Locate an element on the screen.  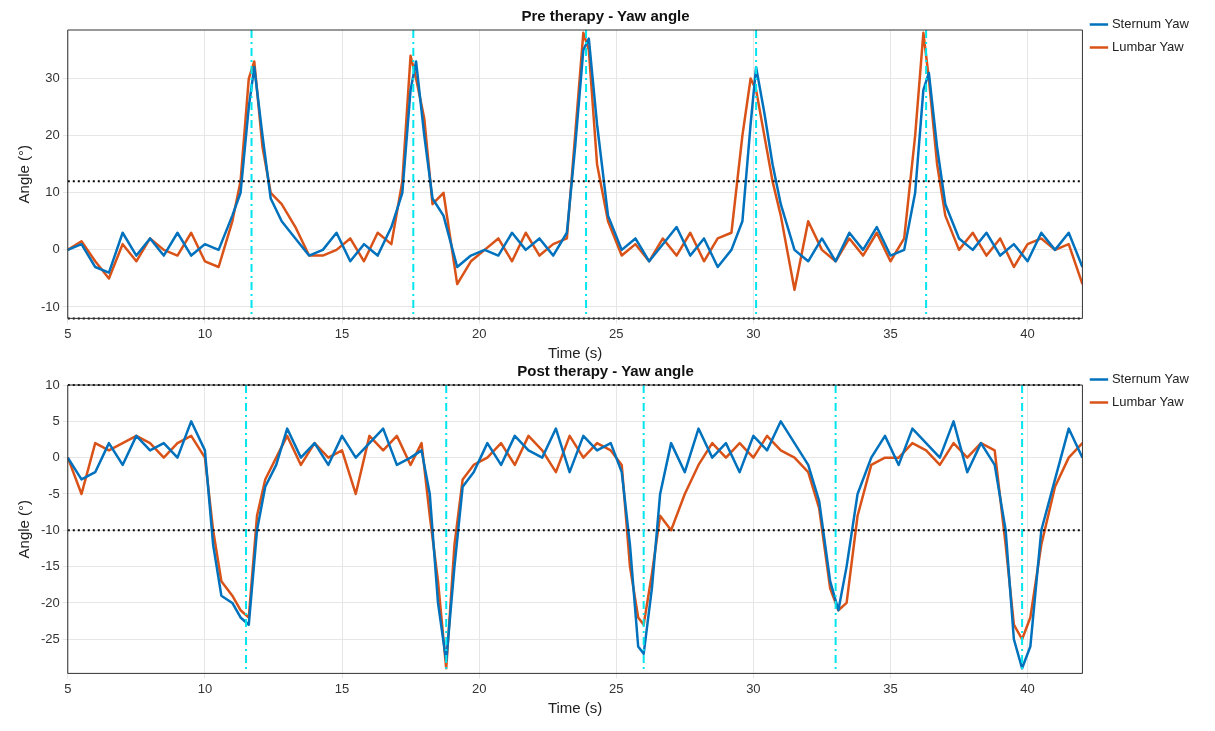
y-tick-label: 5 is located at coordinates (56, 420).